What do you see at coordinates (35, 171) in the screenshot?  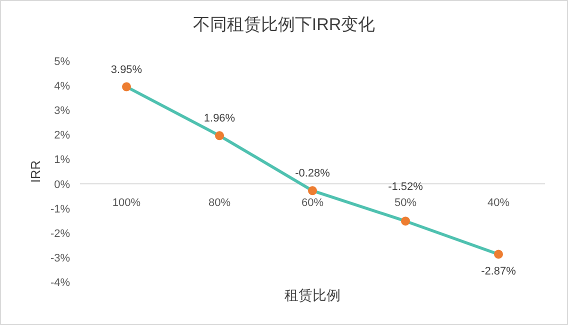 I see `y-axis-title: IRR` at bounding box center [35, 171].